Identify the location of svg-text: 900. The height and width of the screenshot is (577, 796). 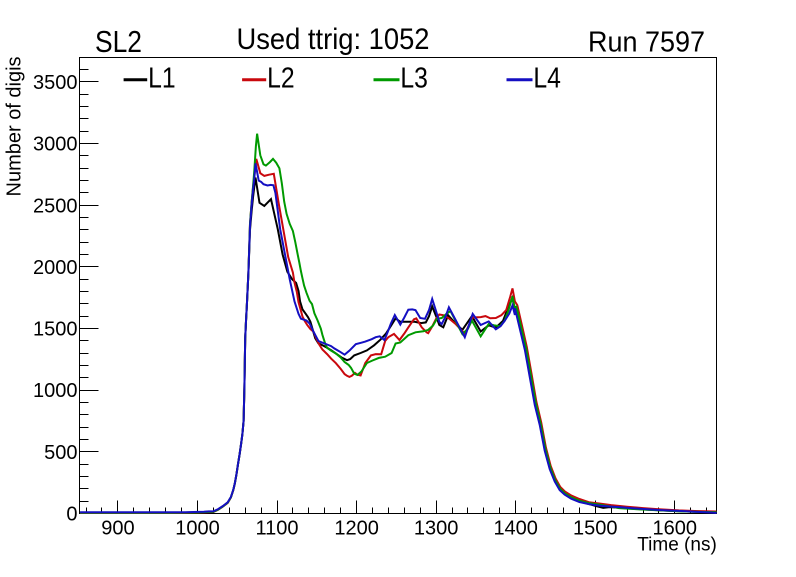
(117, 528).